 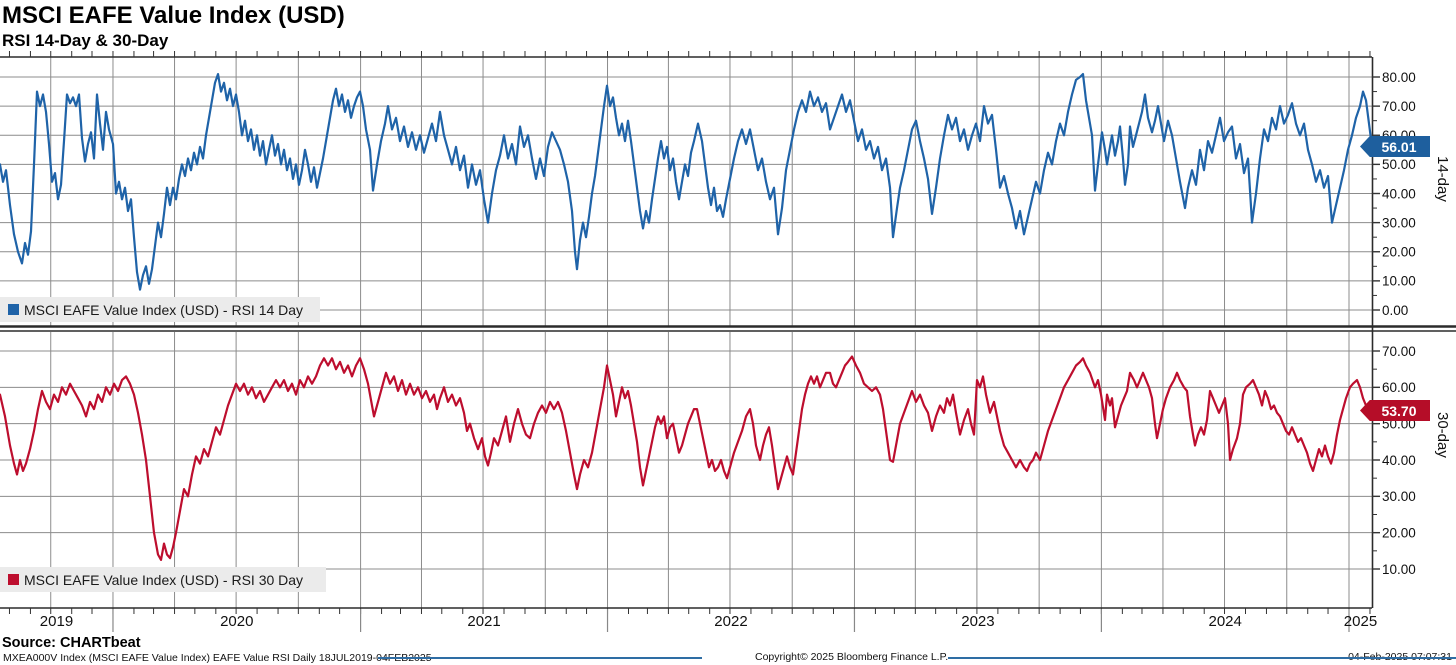 I want to click on copyright-label: Copyright© 2025 Bloomberg Finance L.P., so click(x=852, y=657).